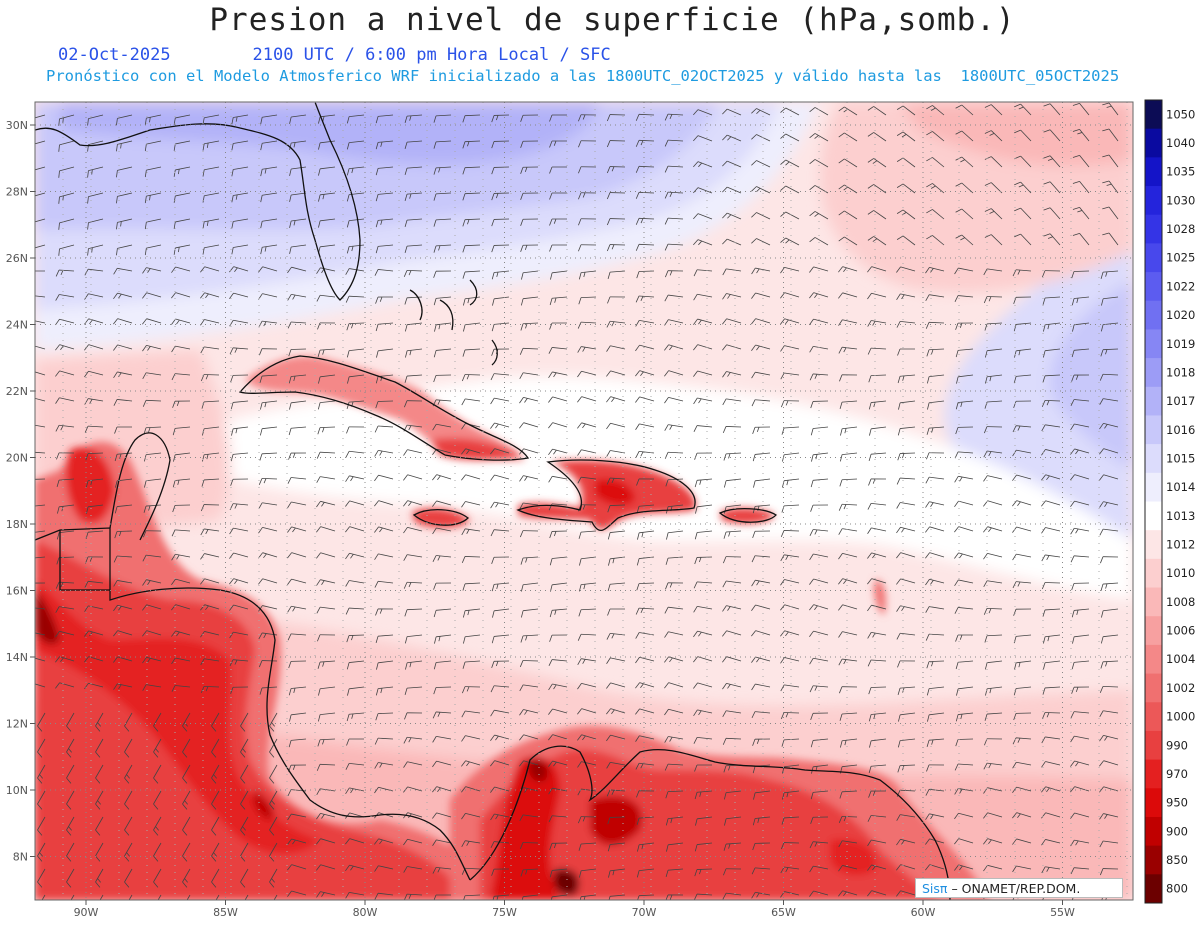 The height and width of the screenshot is (927, 1200). What do you see at coordinates (1180, 401) in the screenshot?
I see `colorbar-label: 1017` at bounding box center [1180, 401].